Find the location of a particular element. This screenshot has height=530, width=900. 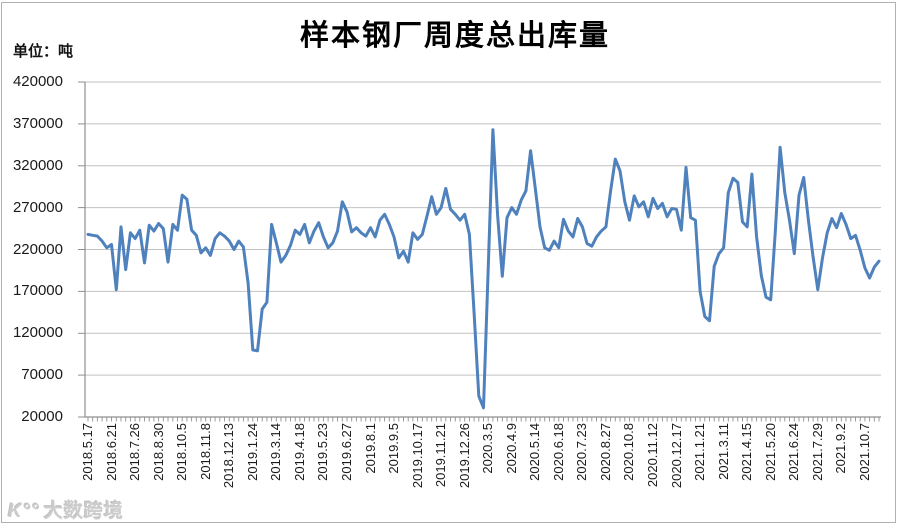

x-tick-label: 2019.5.23 is located at coordinates (323, 452).